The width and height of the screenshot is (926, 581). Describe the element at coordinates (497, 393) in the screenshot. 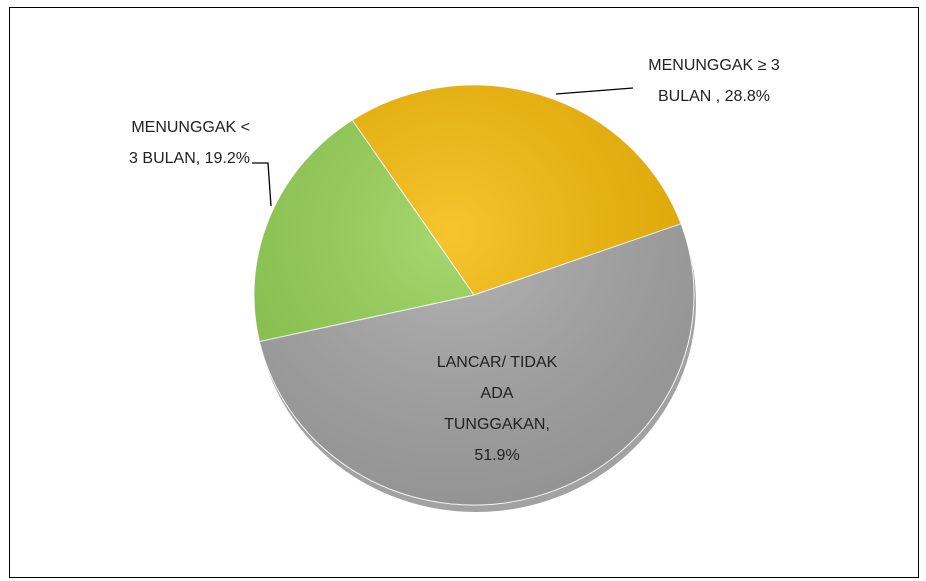

I see `data-label: ADA` at that location.